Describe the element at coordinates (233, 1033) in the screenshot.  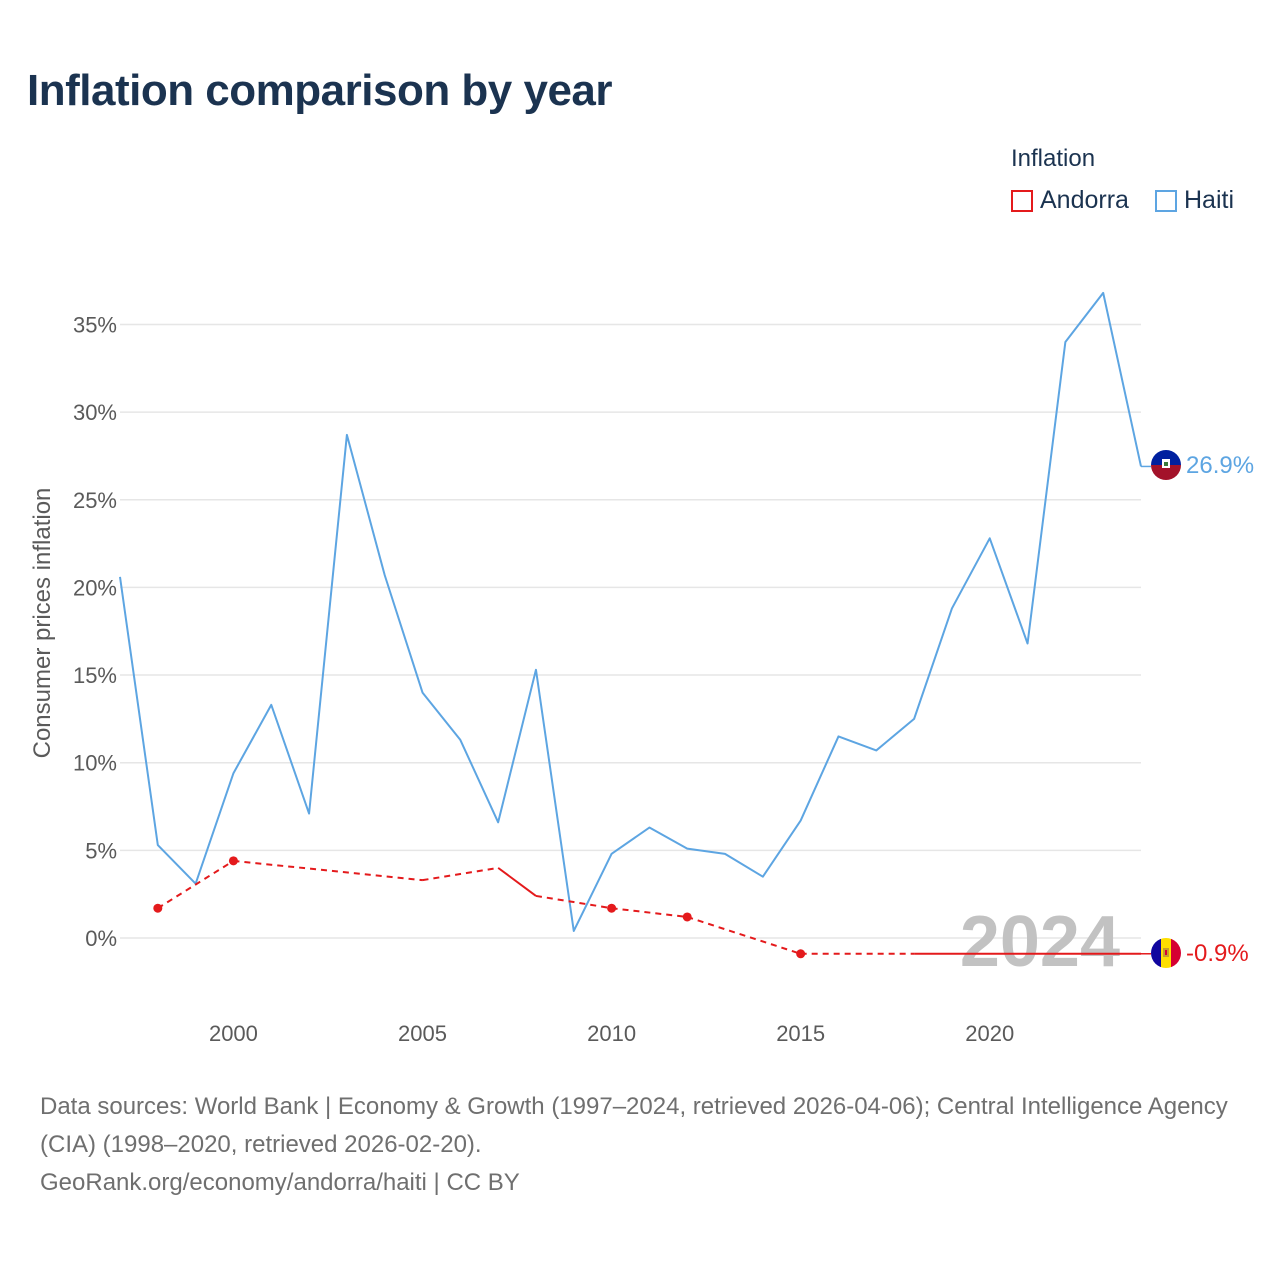
I see `x-tick-label: 2000` at that location.